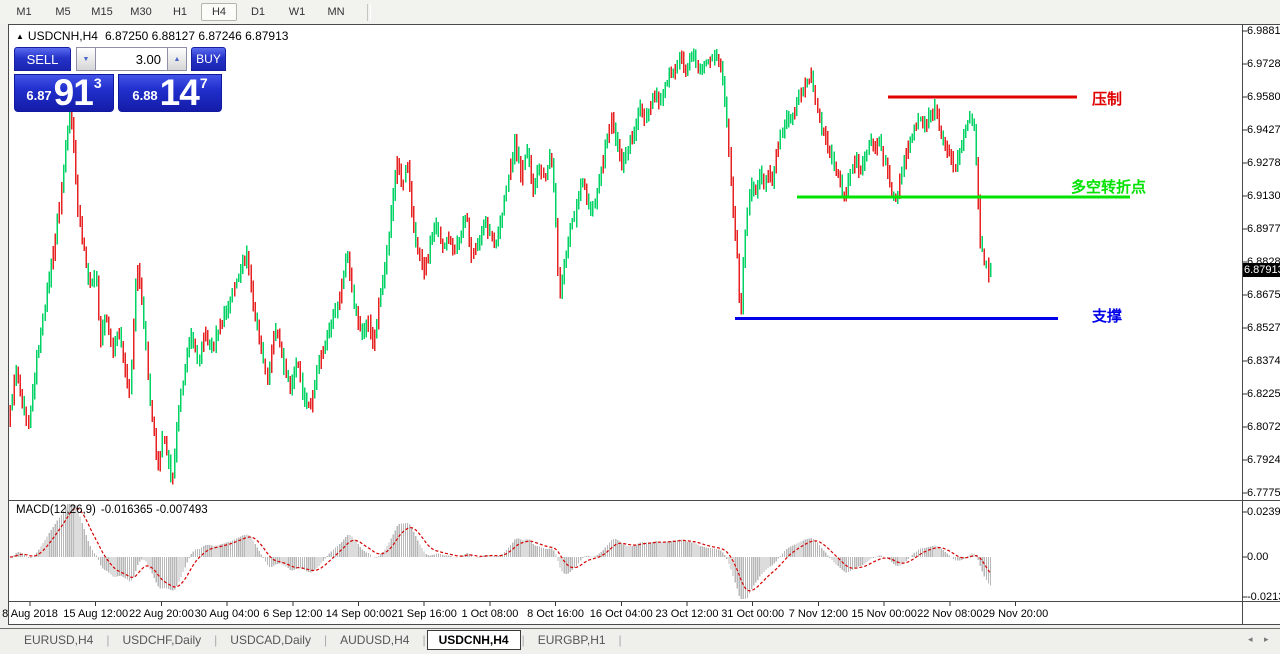 This screenshot has height=654, width=1280. I want to click on timeframe-m15: M15, so click(102, 12).